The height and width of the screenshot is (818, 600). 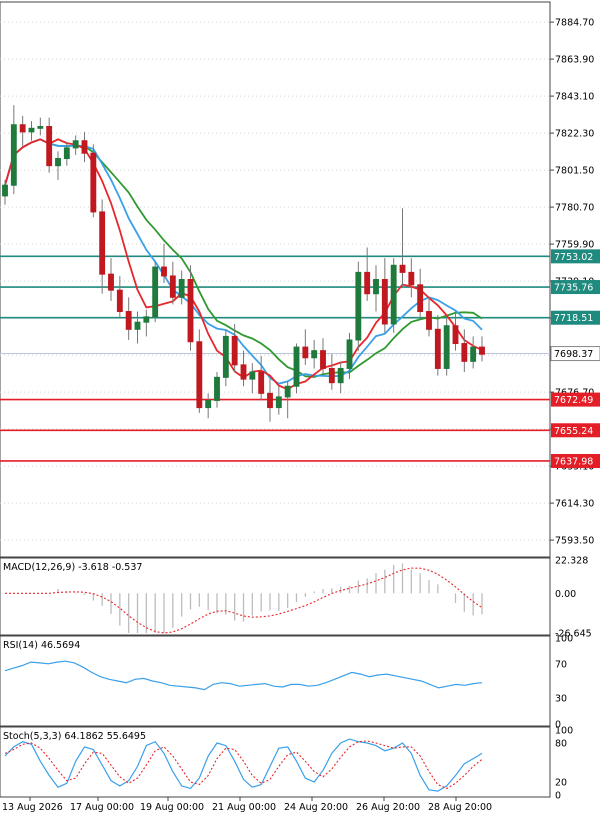 I want to click on macd-plot-area, so click(x=275, y=596).